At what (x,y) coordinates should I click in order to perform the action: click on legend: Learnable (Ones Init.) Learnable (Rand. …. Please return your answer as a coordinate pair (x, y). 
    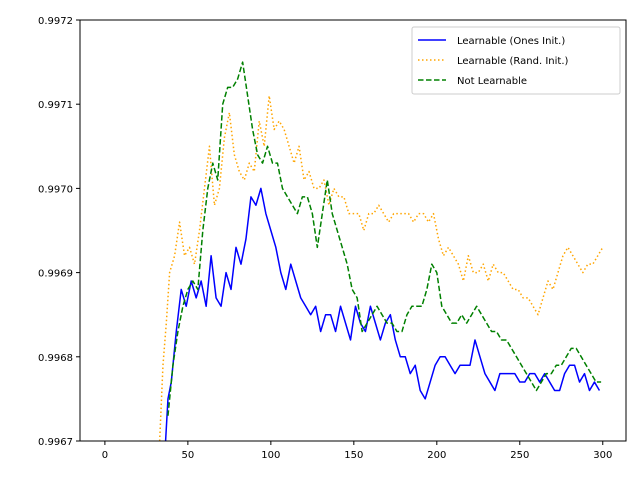
    Looking at the image, I should click on (516, 60).